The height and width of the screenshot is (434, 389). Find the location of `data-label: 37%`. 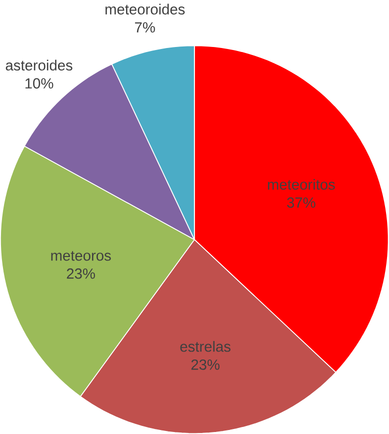

data-label: 37% is located at coordinates (301, 202).